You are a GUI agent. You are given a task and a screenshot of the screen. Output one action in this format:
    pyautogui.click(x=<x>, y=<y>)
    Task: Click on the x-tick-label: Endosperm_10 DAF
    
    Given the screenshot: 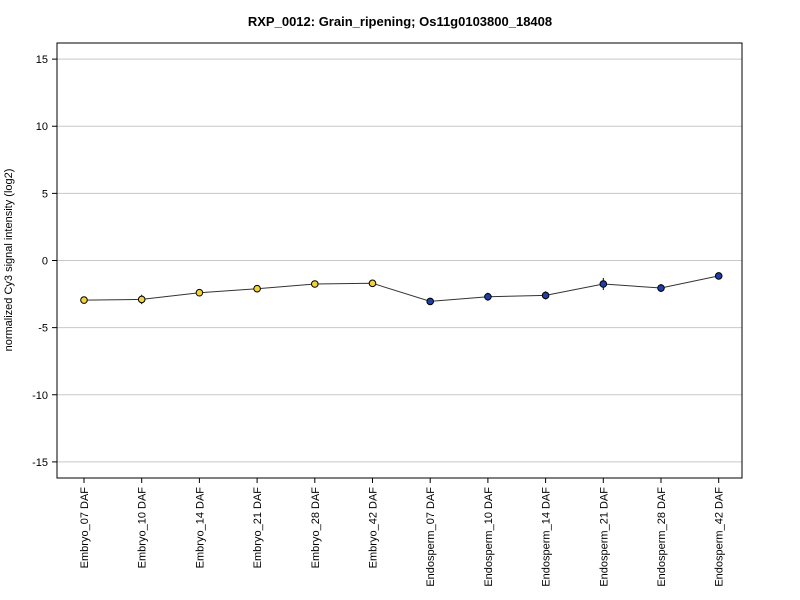 What is the action you would take?
    pyautogui.click(x=489, y=537)
    